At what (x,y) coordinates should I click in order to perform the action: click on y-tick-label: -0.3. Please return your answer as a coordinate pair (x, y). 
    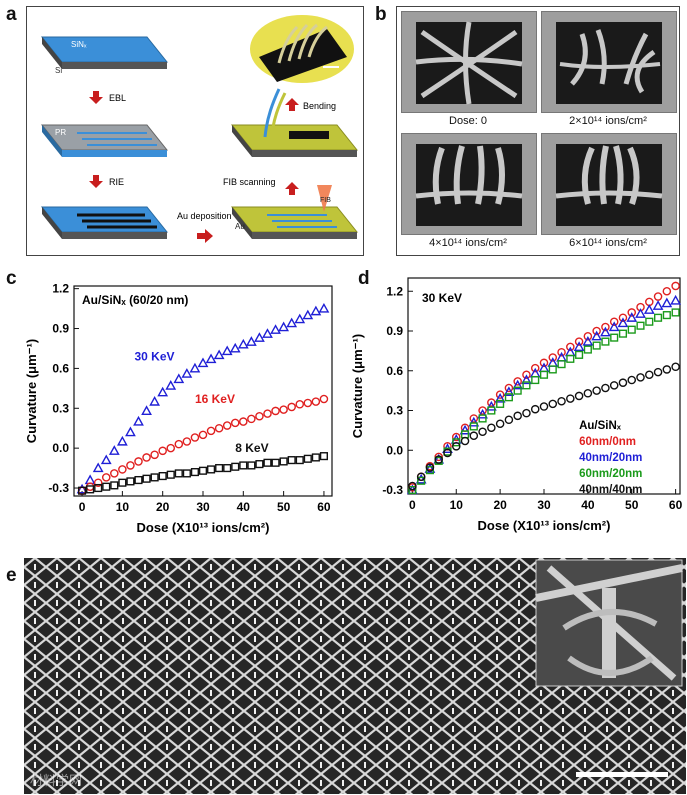
    Looking at the image, I should click on (58, 488).